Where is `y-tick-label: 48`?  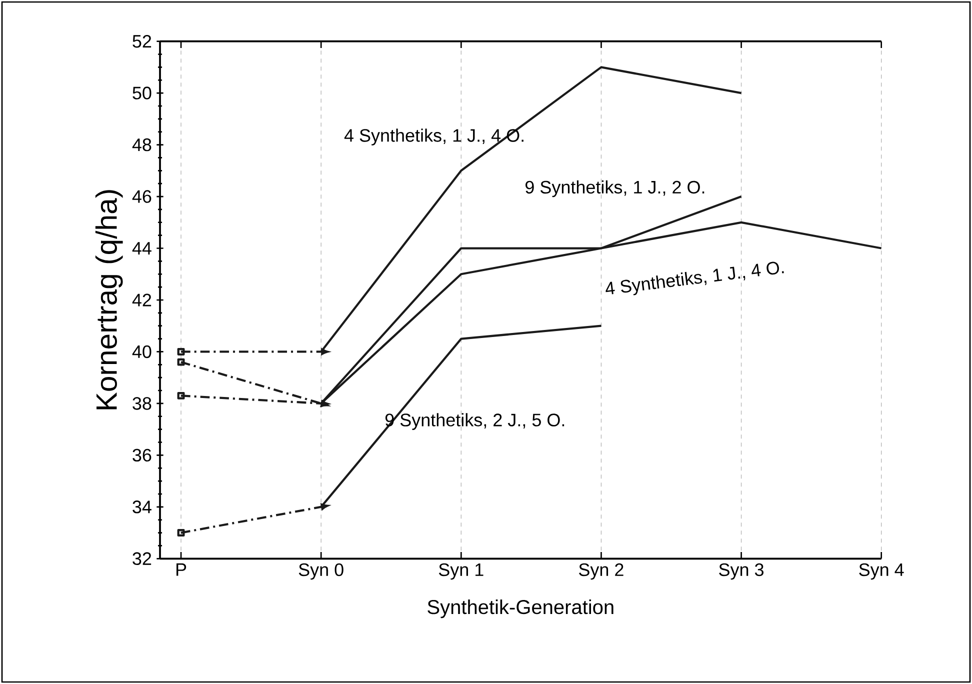 y-tick-label: 48 is located at coordinates (142, 145).